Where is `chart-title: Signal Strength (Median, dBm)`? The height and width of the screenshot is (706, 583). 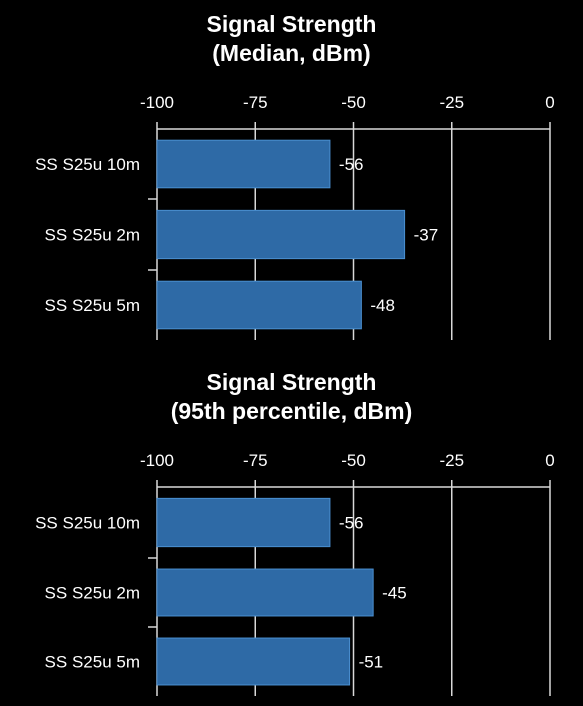
chart-title: Signal Strength (Median, dBm) is located at coordinates (291, 39).